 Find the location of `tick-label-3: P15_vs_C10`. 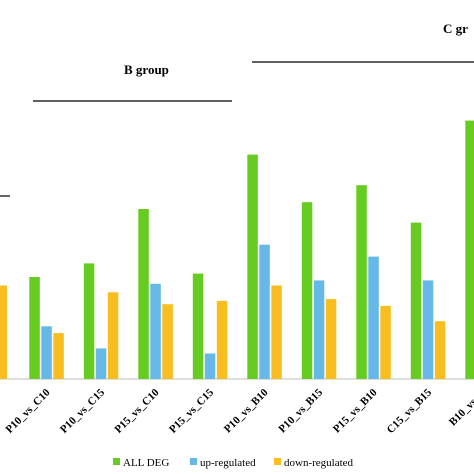

tick-label-3: P15_vs_C10 is located at coordinates (137, 410).